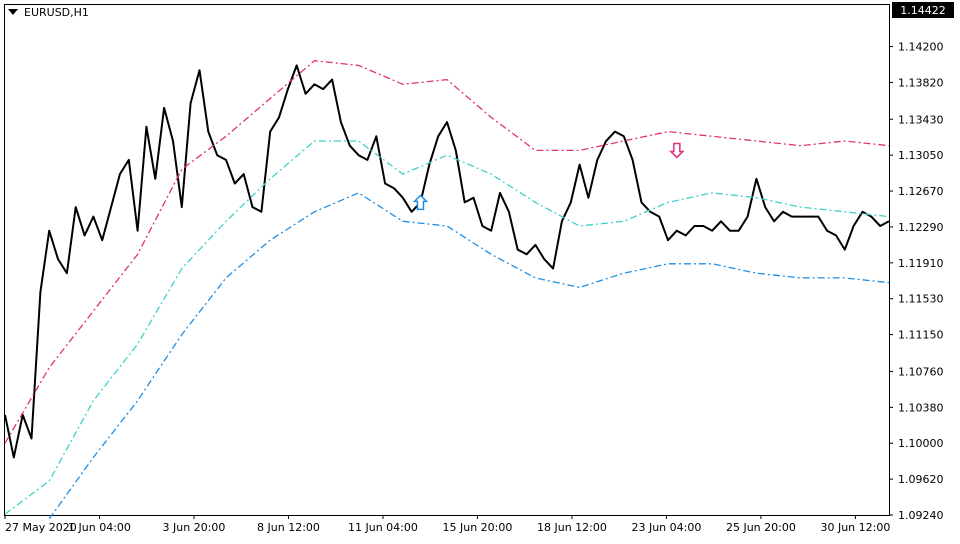  Describe the element at coordinates (921, 335) in the screenshot. I see `y-tick-label: 1.11150` at that location.